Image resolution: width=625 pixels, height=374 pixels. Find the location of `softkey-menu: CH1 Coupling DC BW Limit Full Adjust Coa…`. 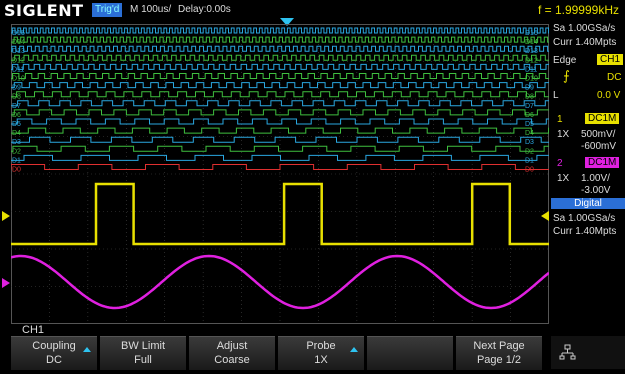

softkey-menu: CH1 Coupling DC BW Limit Full Adjust Coa… is located at coordinates (312, 347).